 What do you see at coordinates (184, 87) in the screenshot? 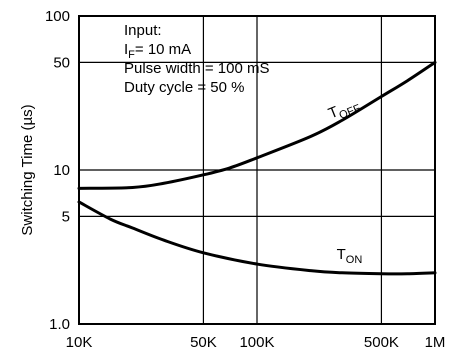
I see `annotation-line: Duty cycle = 50 %` at bounding box center [184, 87].